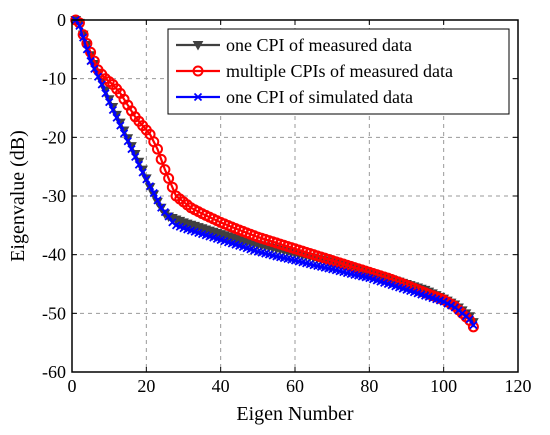 The height and width of the screenshot is (435, 550). Describe the element at coordinates (54, 79) in the screenshot. I see `y-tick-label: -10` at that location.